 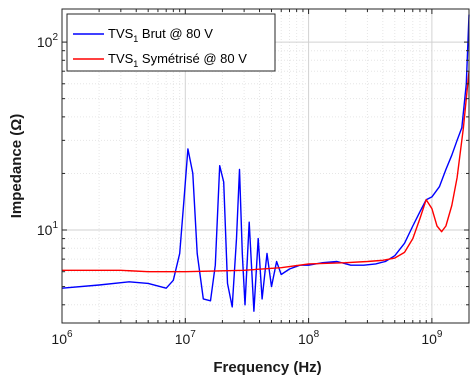 I want to click on x-tick-label: 10⁶, so click(x=62, y=338).